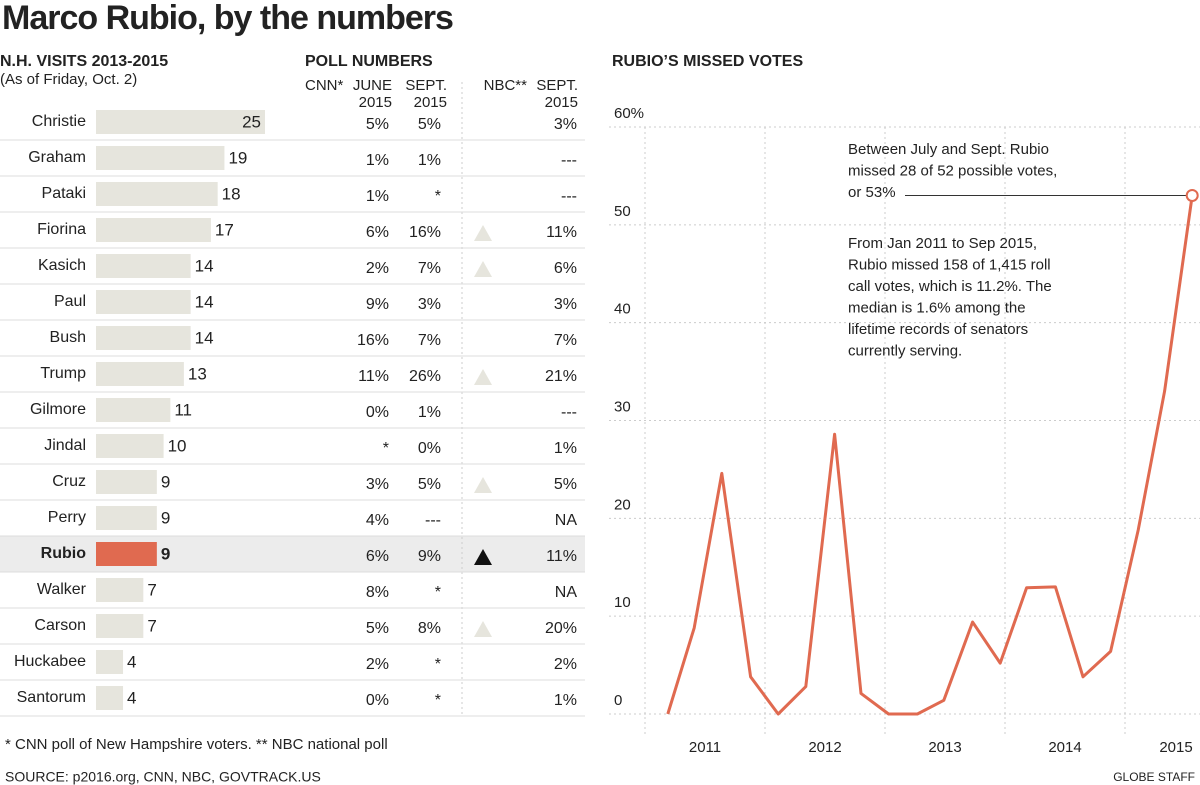 The image size is (1200, 785). Describe the element at coordinates (824, 747) in the screenshot. I see `x-tick-label: 2012` at that location.